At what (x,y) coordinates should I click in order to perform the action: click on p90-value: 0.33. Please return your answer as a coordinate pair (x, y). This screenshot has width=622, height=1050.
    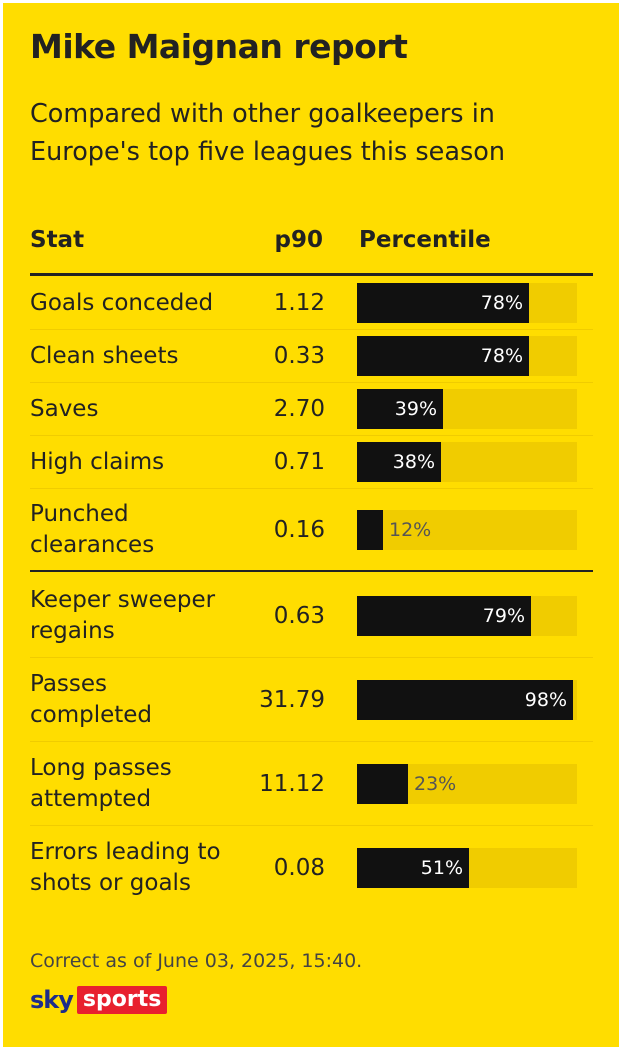
    Looking at the image, I should click on (299, 356).